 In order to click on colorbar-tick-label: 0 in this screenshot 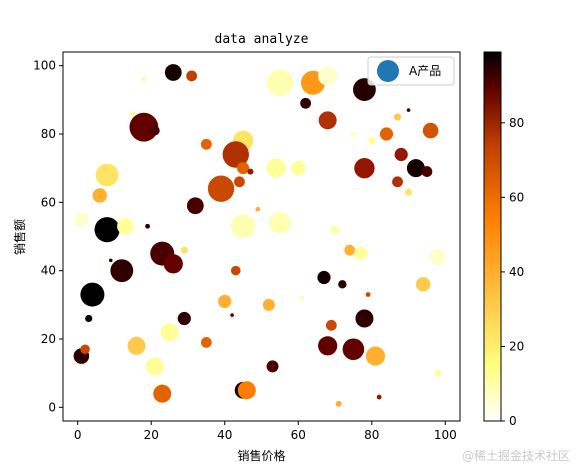, I will do `click(513, 421)`.